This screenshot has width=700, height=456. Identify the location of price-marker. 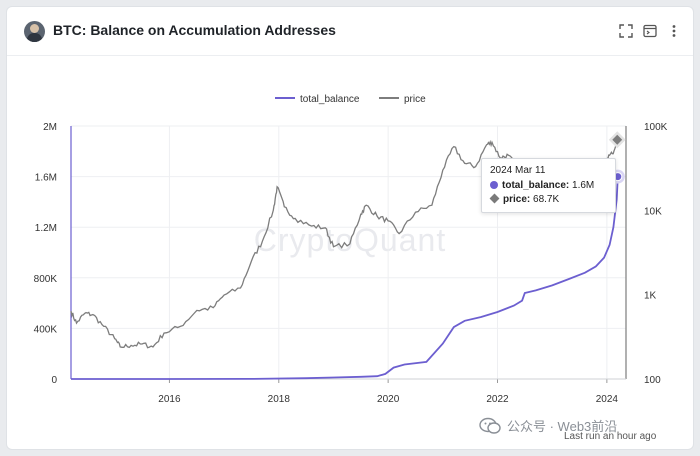
(617, 139).